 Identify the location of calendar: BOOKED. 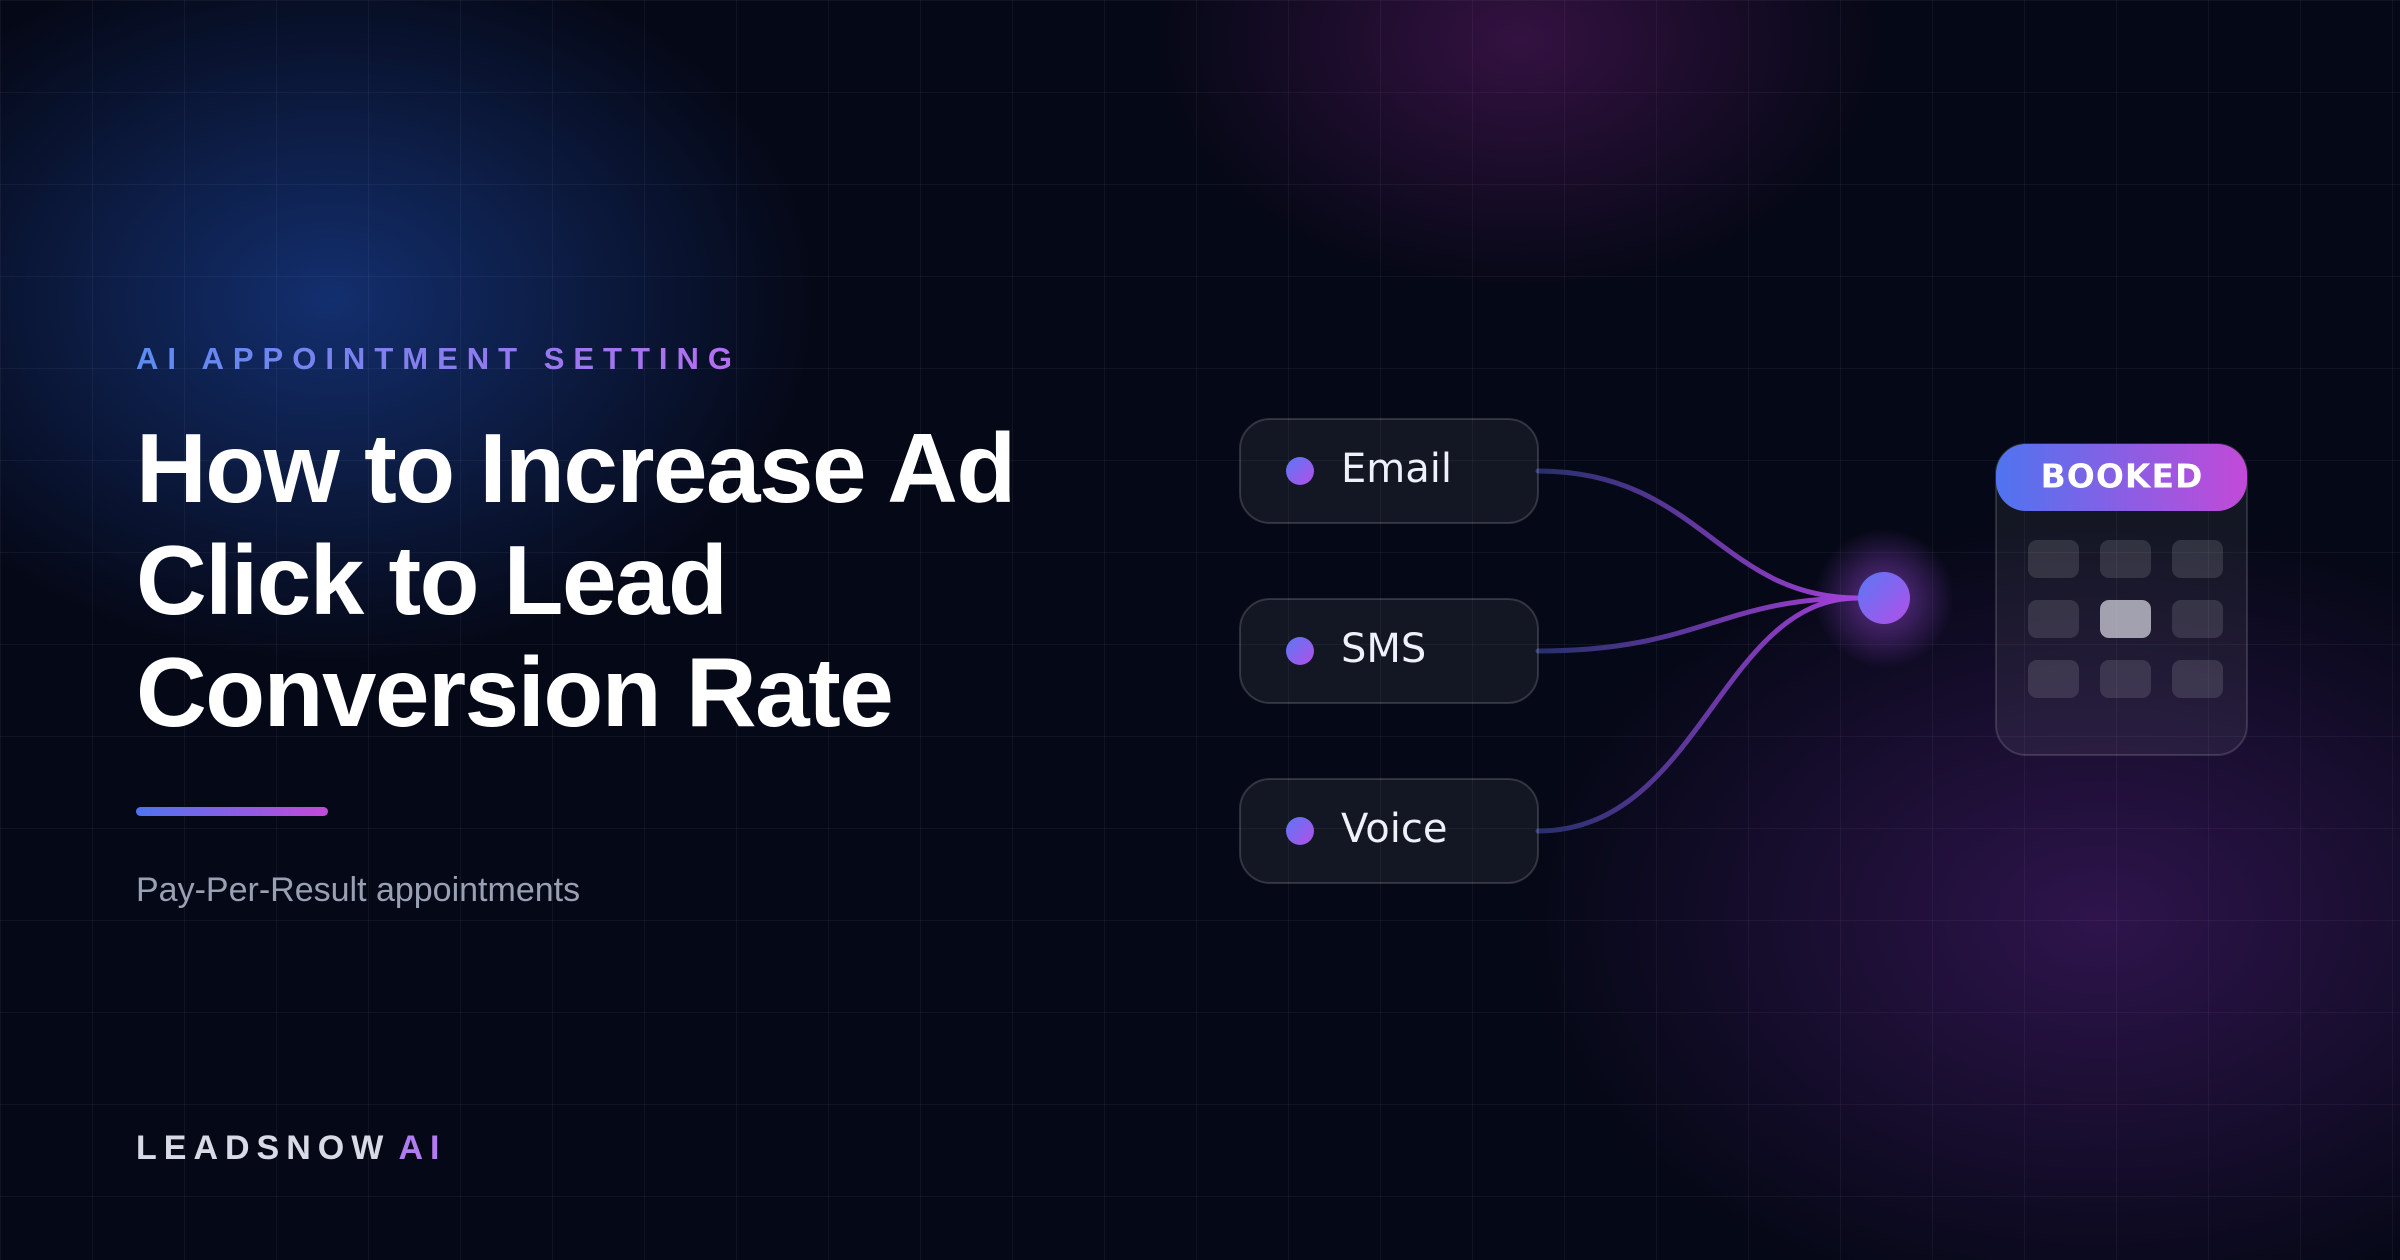
(2121, 599).